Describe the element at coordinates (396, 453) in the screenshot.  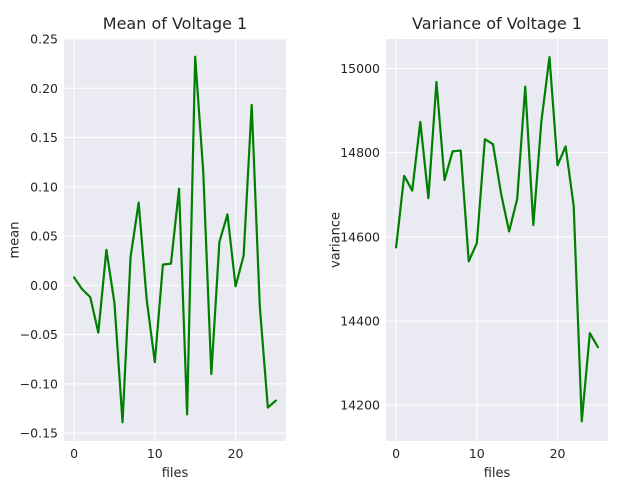
I see `variance-x-tick-label: 0` at that location.